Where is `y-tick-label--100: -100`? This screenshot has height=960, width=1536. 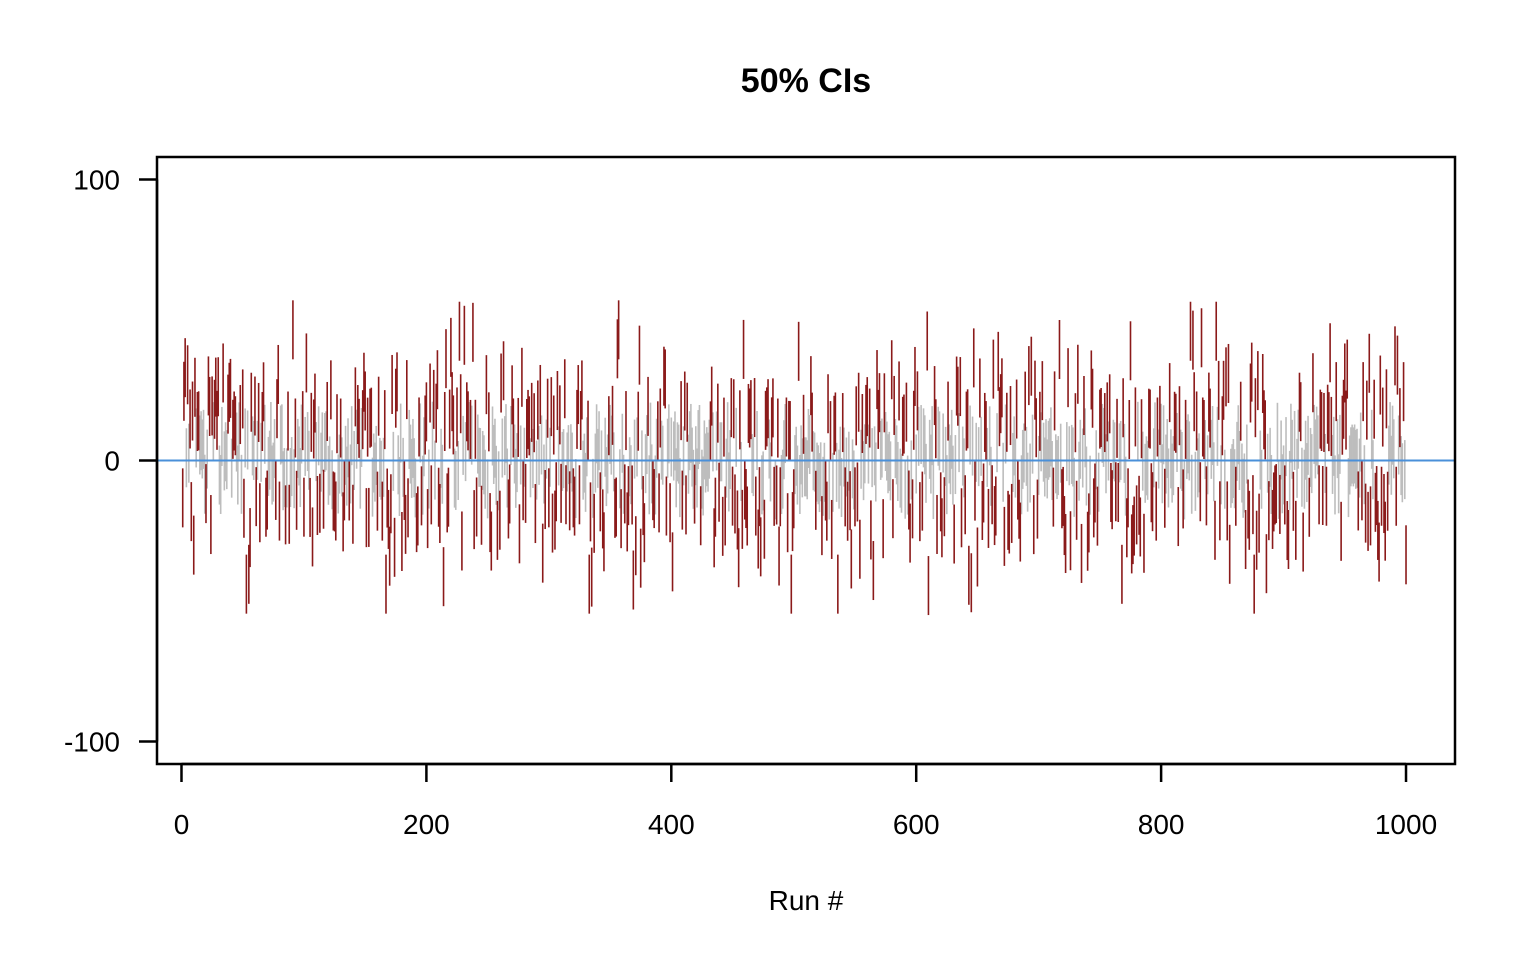 y-tick-label--100: -100 is located at coordinates (92, 742).